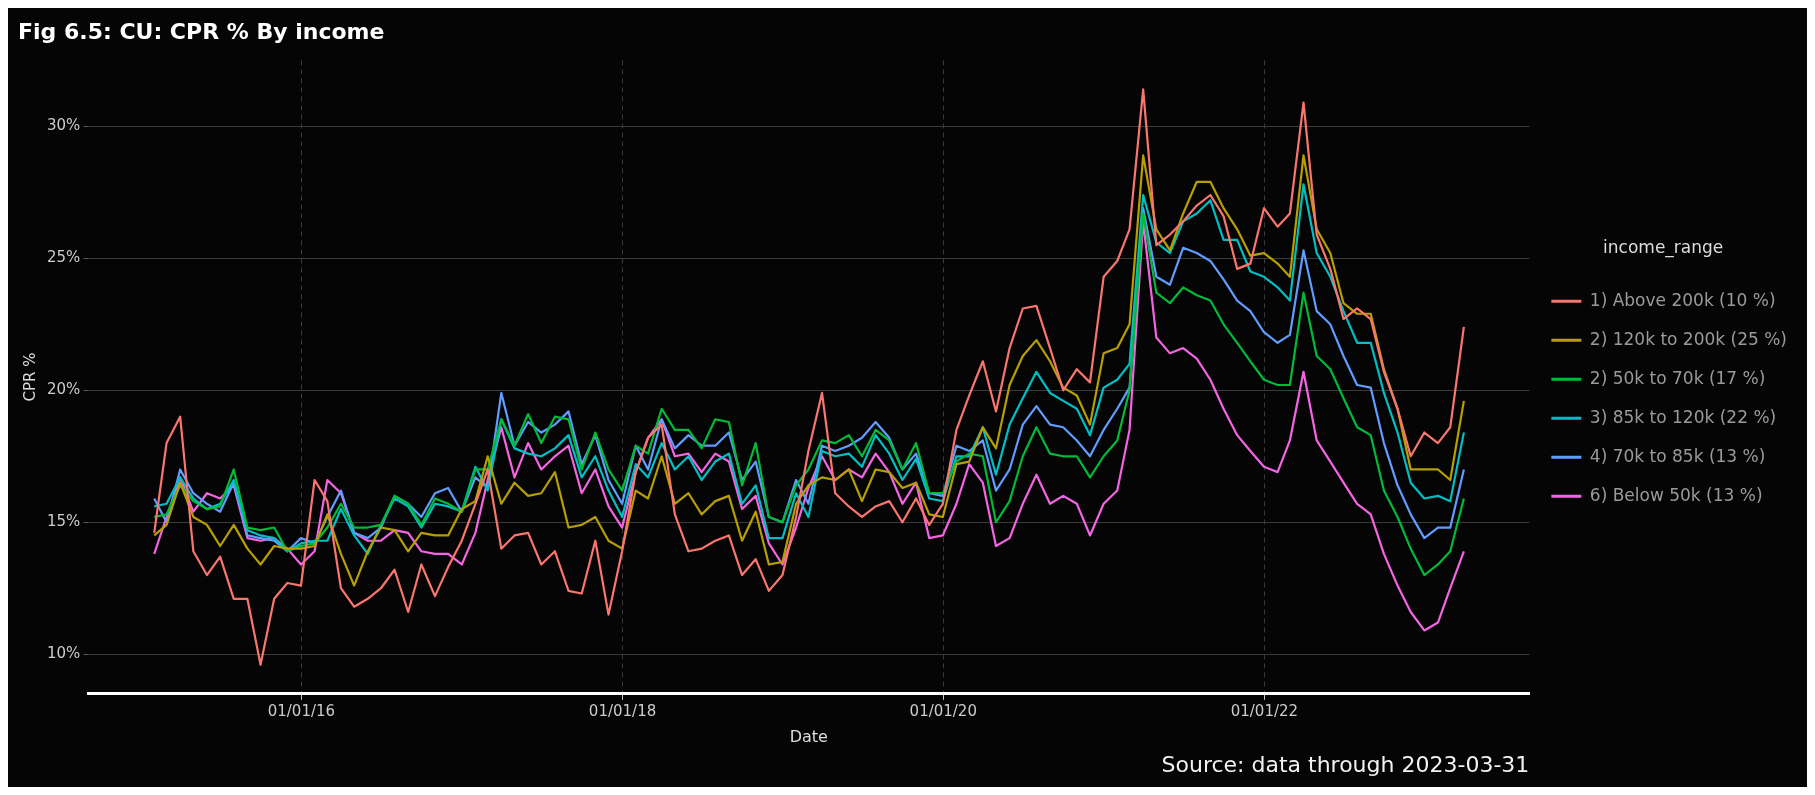  I want to click on y-tick-label: 25%, so click(64, 257).